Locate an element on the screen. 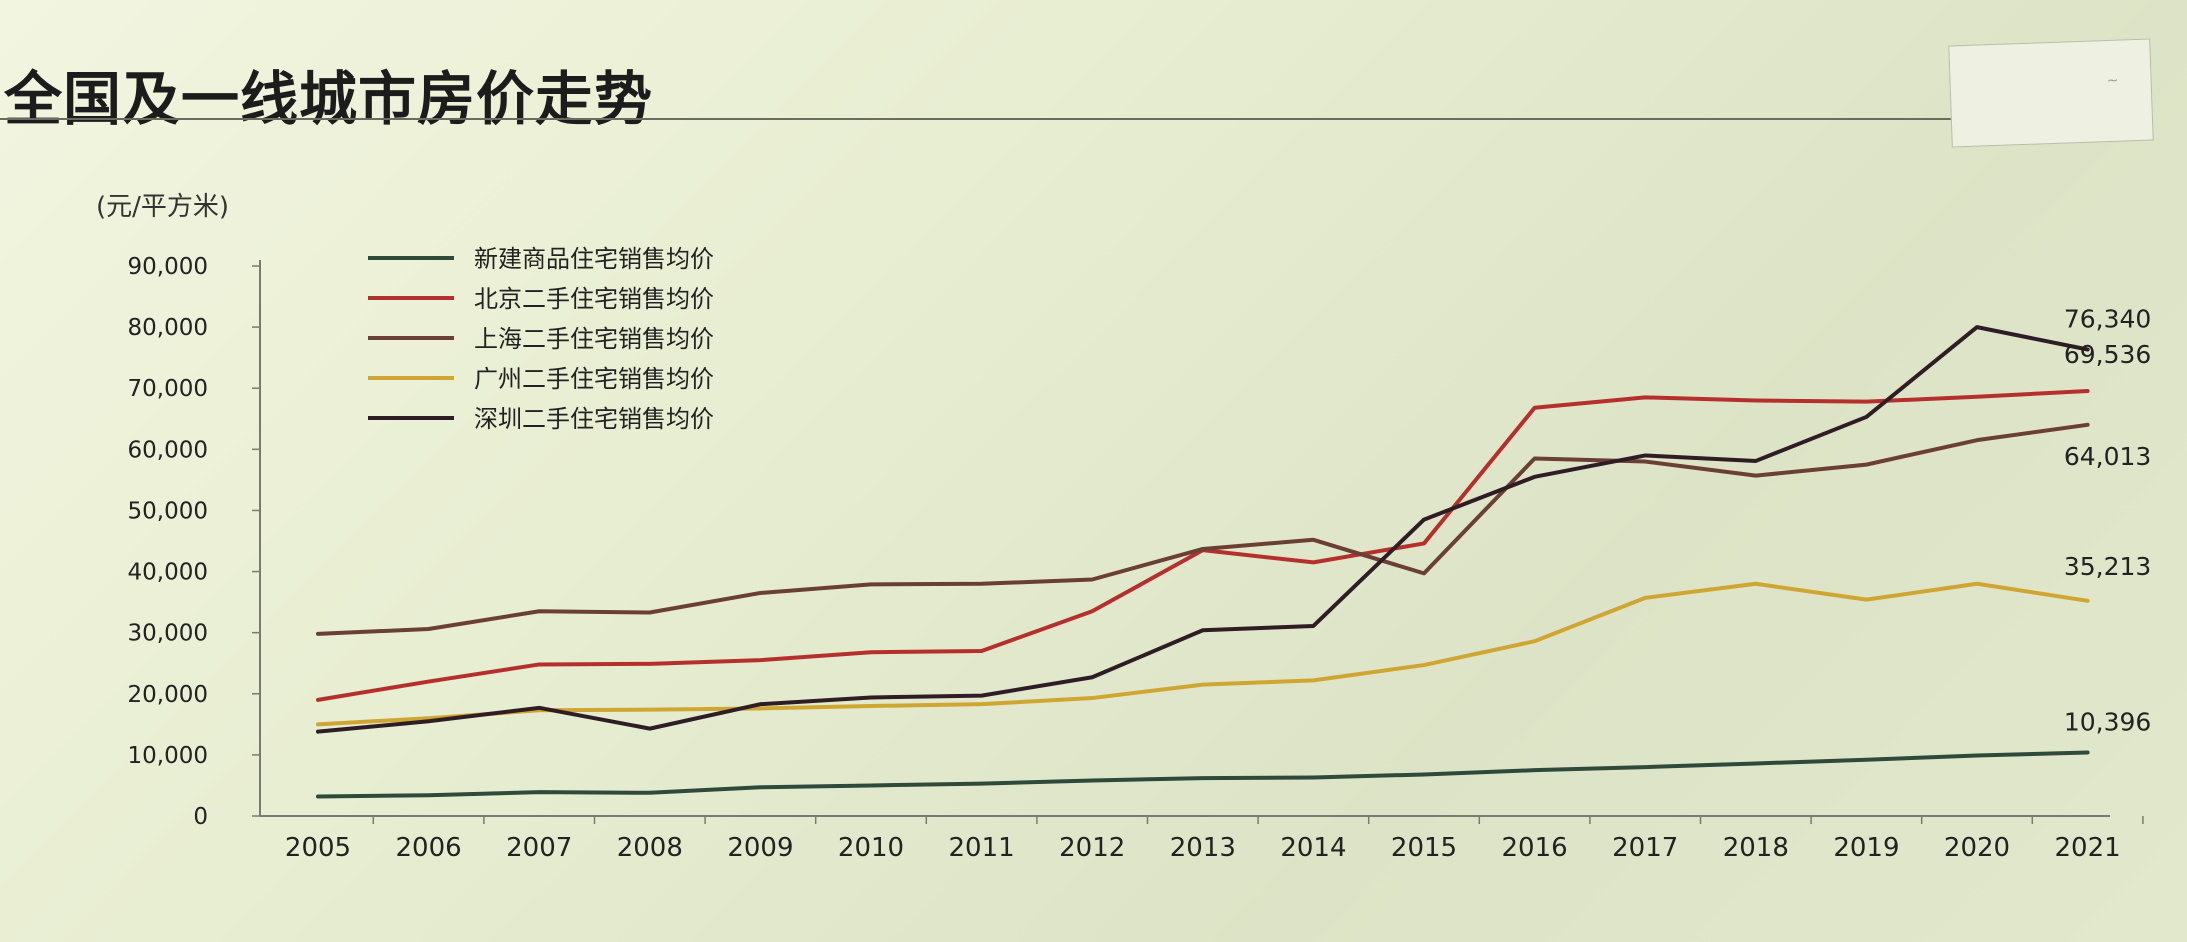 The width and height of the screenshot is (2187, 942). x-tick-label: 2011 is located at coordinates (982, 848).